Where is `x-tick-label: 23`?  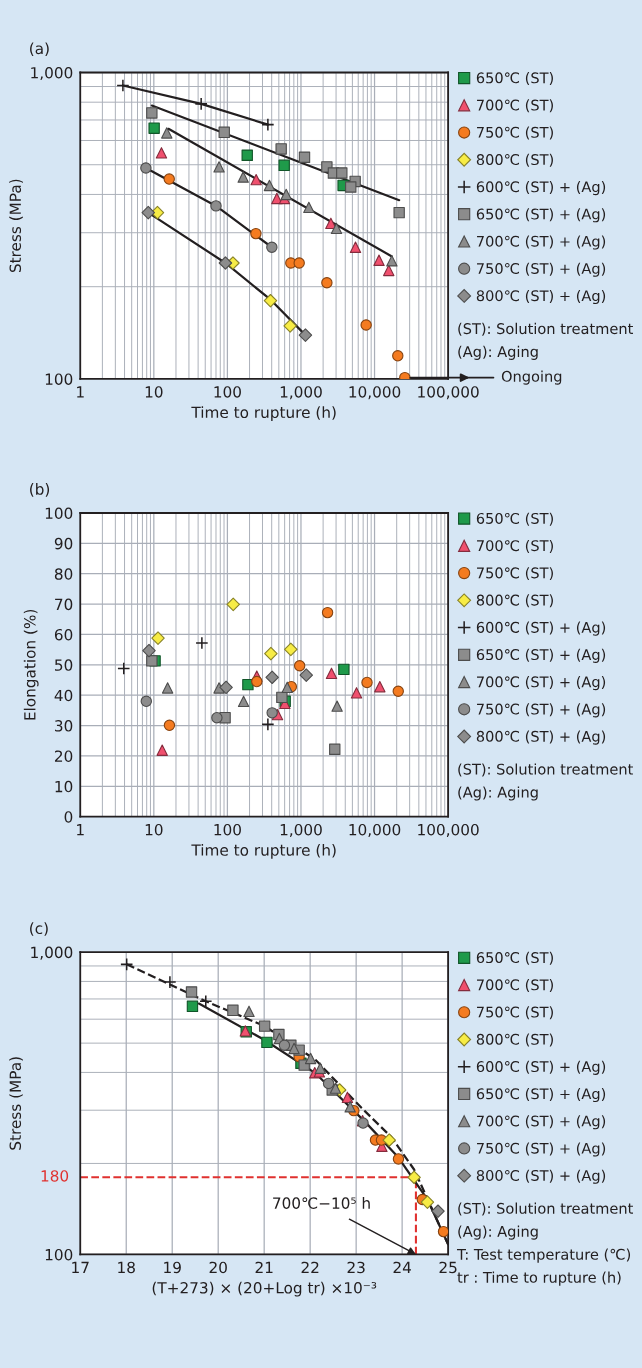 x-tick-label: 23 is located at coordinates (356, 1267).